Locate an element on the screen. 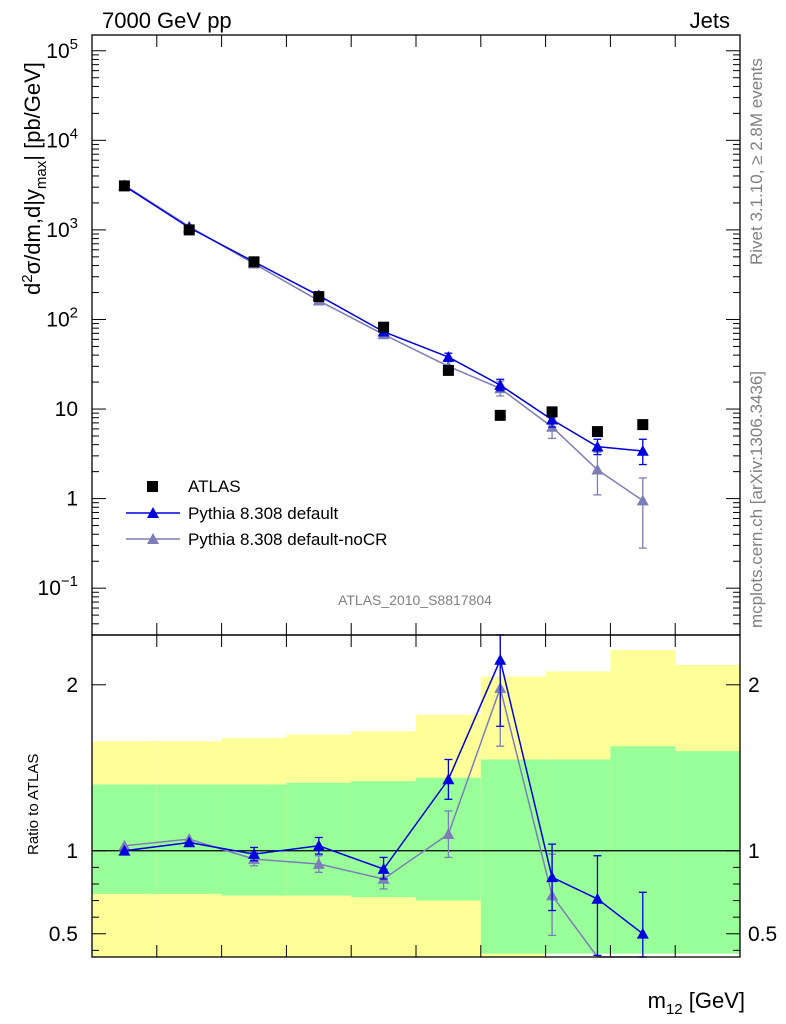 The height and width of the screenshot is (1024, 786). y-tick-label: 1 is located at coordinates (72, 499).